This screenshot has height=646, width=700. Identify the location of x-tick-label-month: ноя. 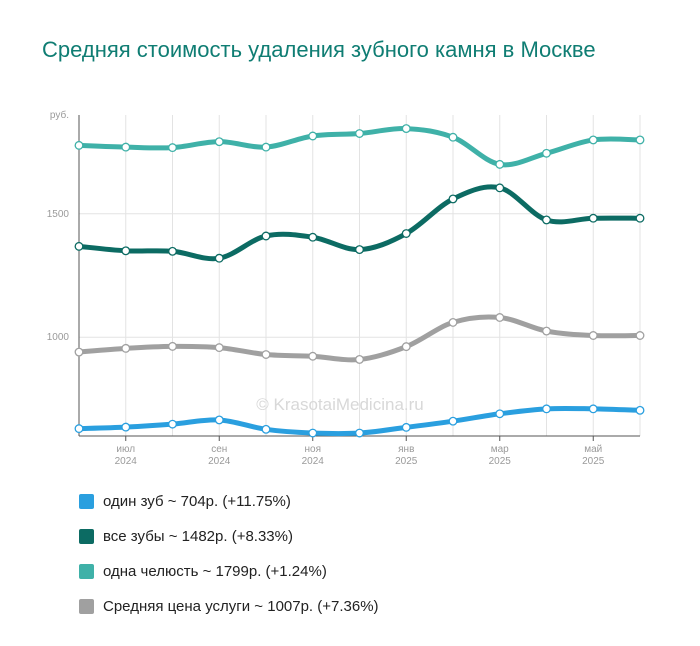
(313, 449).